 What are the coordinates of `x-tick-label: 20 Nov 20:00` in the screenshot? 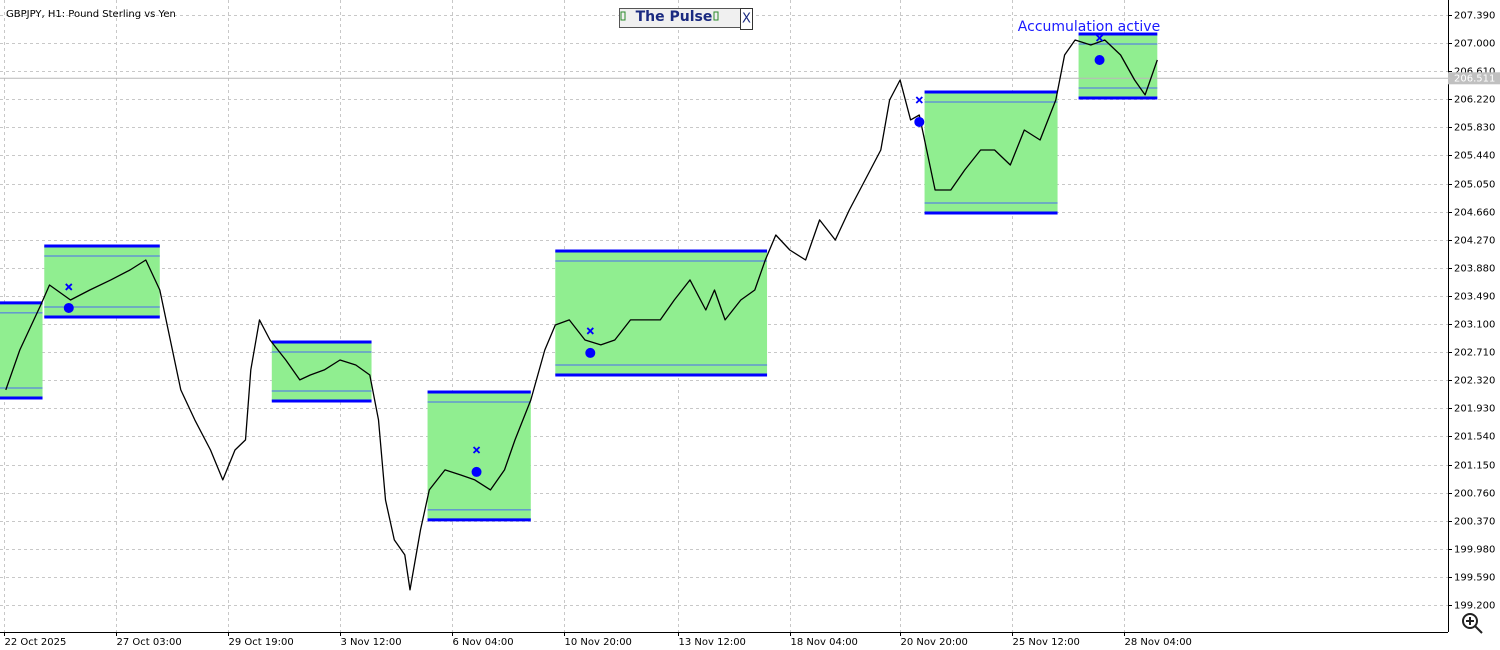 It's located at (934, 642).